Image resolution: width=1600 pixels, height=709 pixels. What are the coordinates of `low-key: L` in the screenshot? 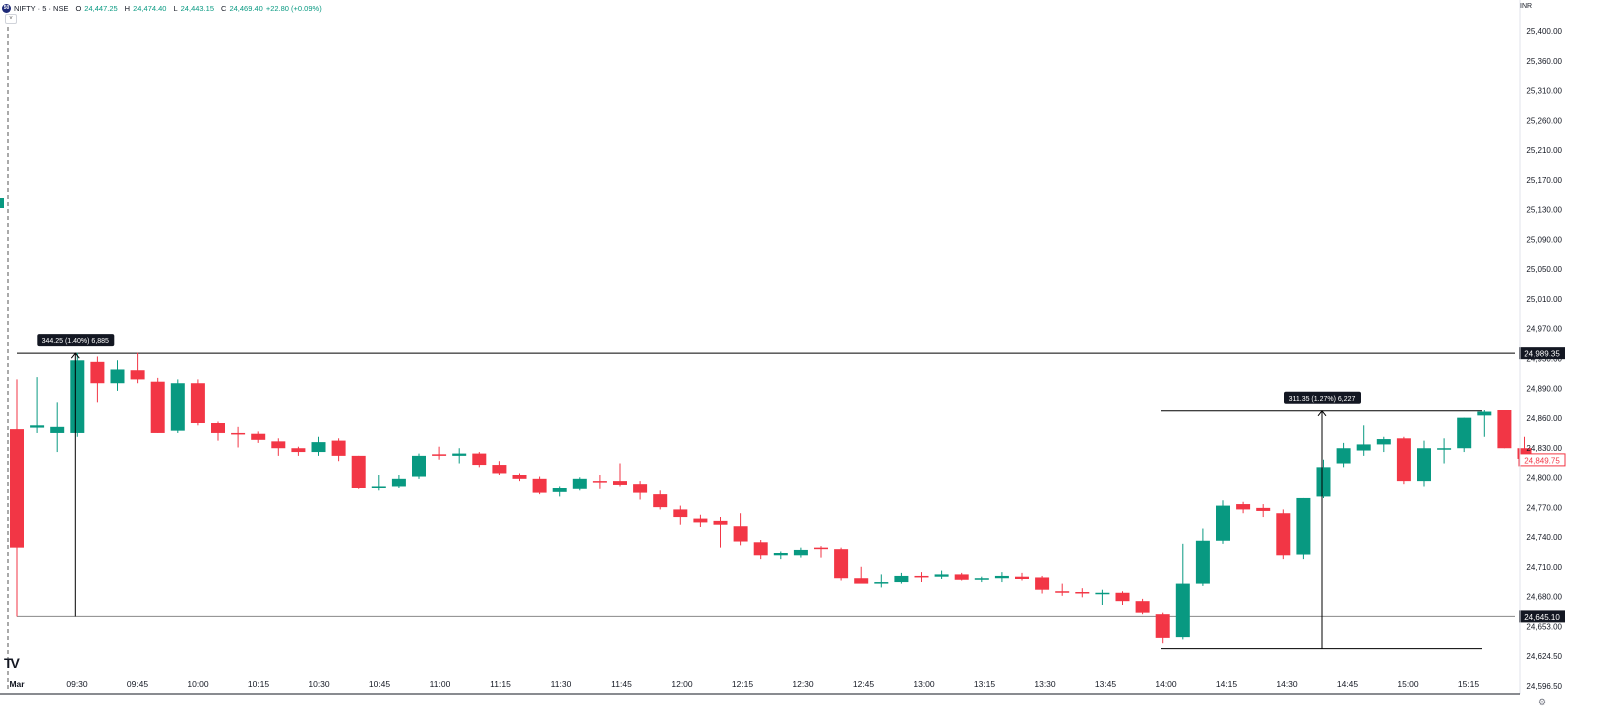 It's located at (175, 8).